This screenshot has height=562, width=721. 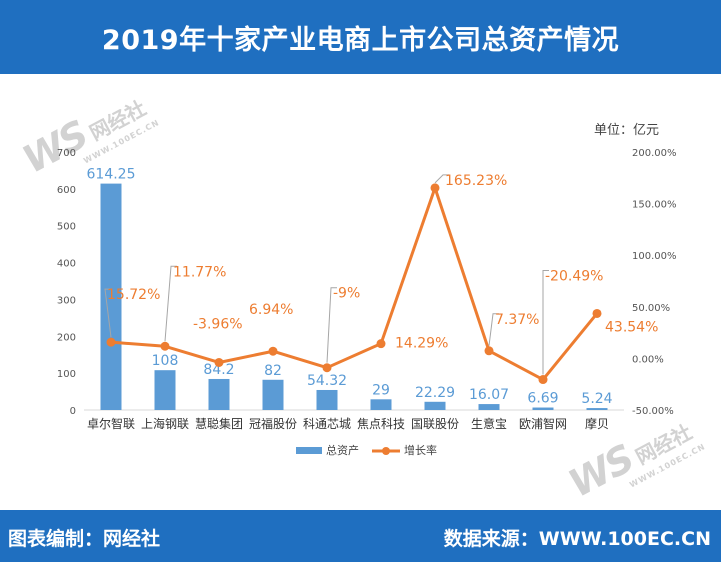 What do you see at coordinates (66, 190) in the screenshot?
I see `y-left-tick-label: 600` at bounding box center [66, 190].